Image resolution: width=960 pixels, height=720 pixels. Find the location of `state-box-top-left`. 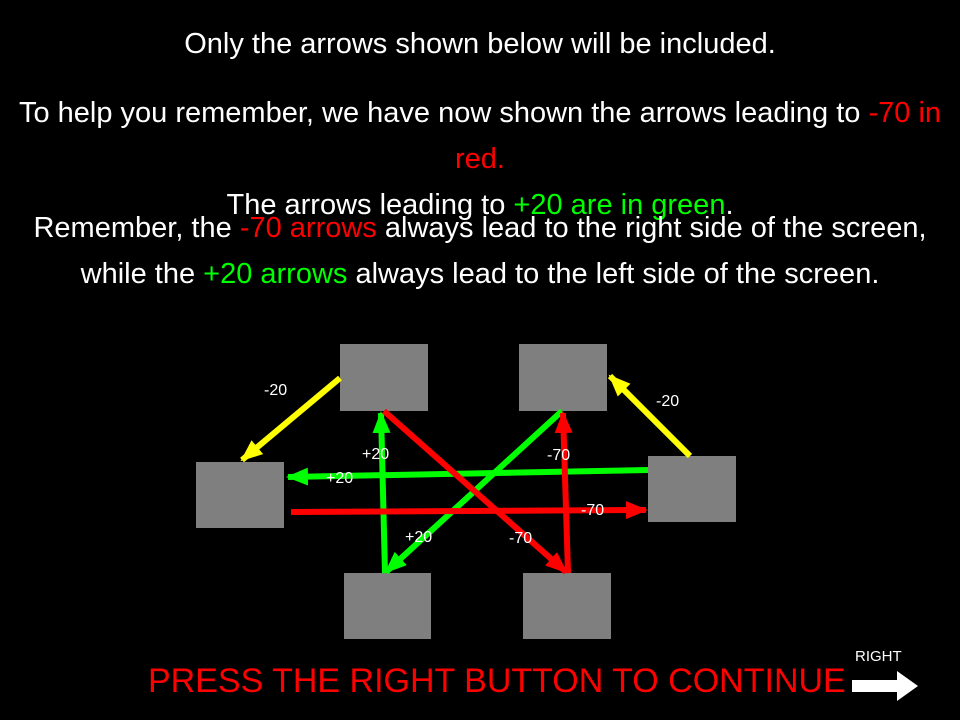

state-box-top-left is located at coordinates (384, 377).